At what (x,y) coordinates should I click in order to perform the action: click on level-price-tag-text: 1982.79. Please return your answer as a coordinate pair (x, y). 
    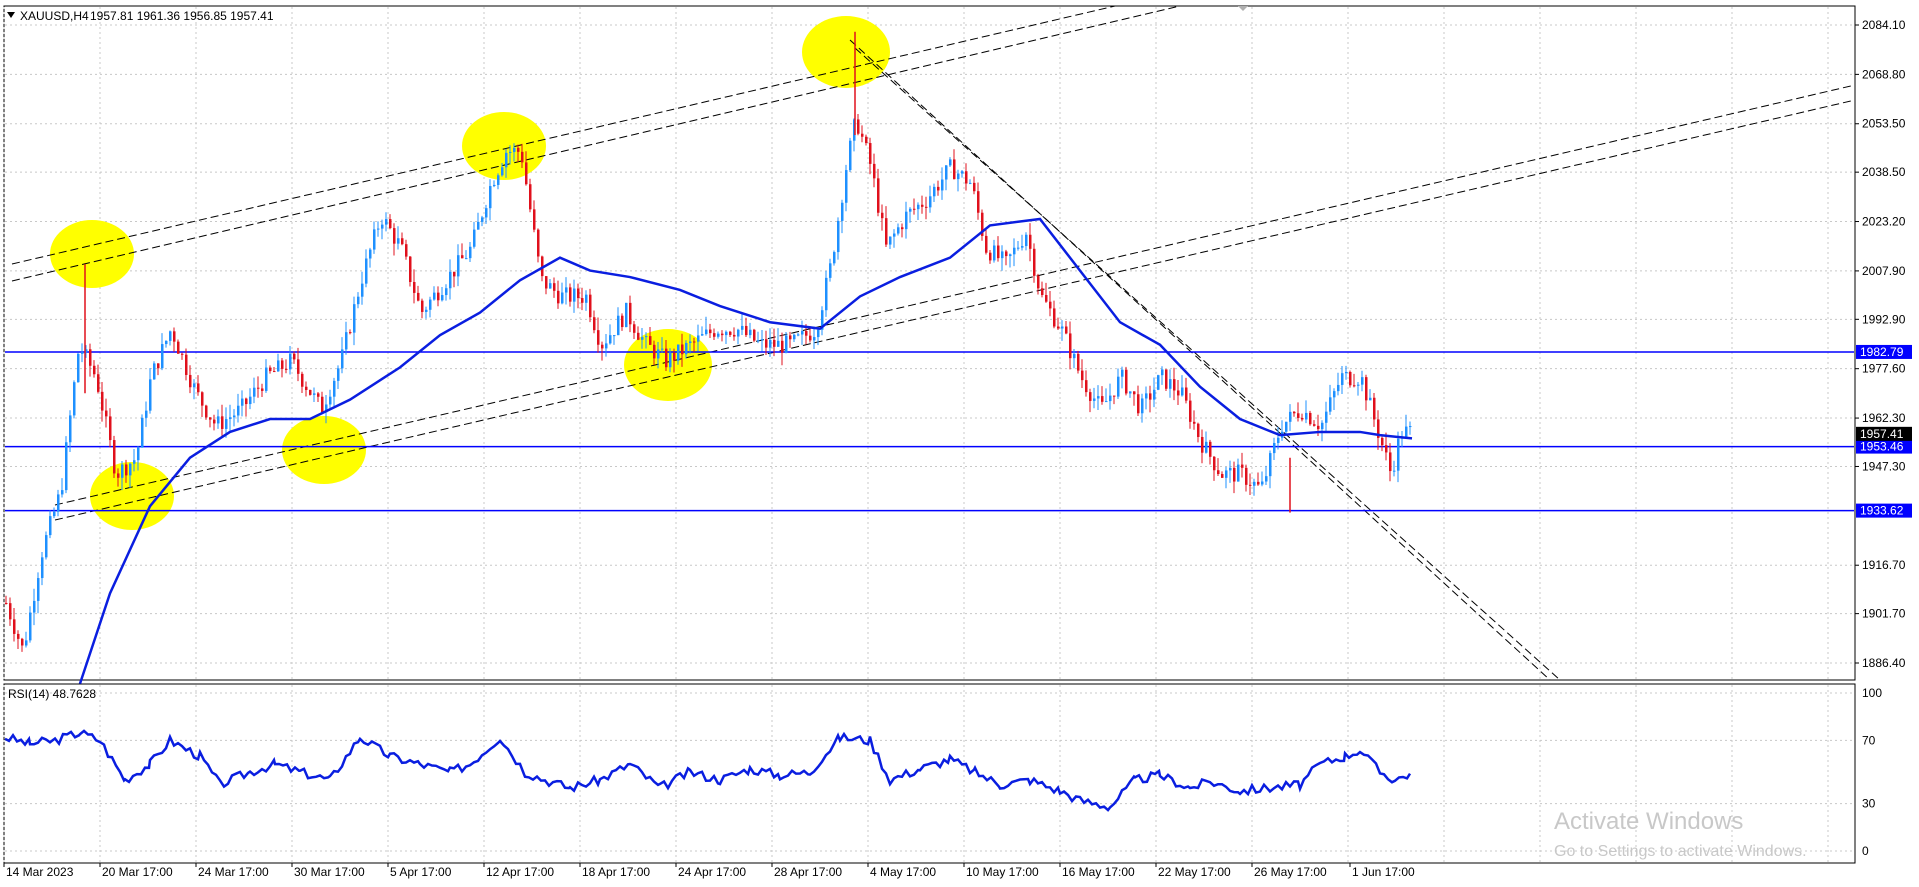
    Looking at the image, I should click on (1882, 352).